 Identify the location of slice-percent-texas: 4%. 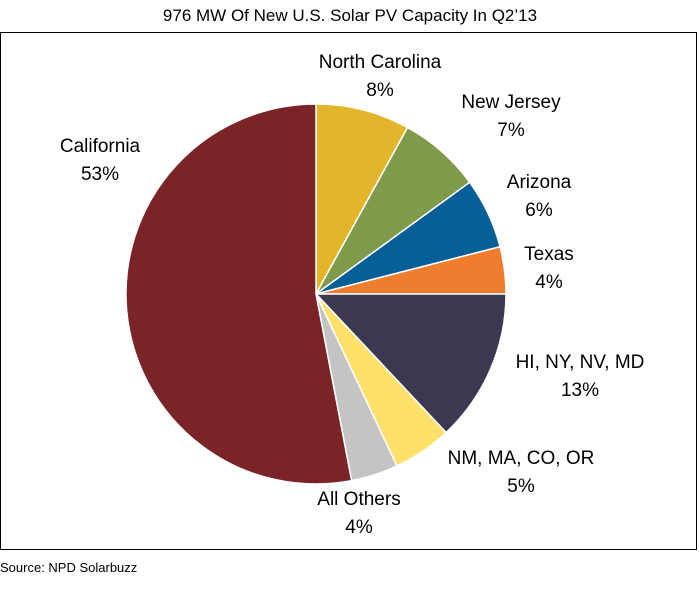
(549, 282).